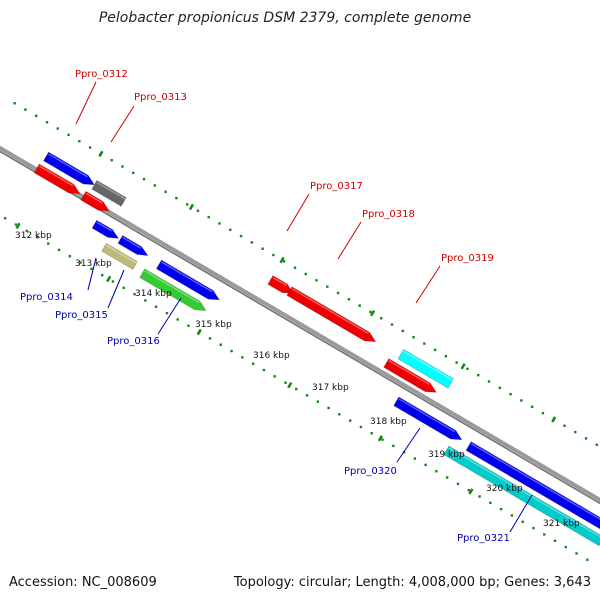  I want to click on kbp-label: 316 kbp, so click(271, 356).